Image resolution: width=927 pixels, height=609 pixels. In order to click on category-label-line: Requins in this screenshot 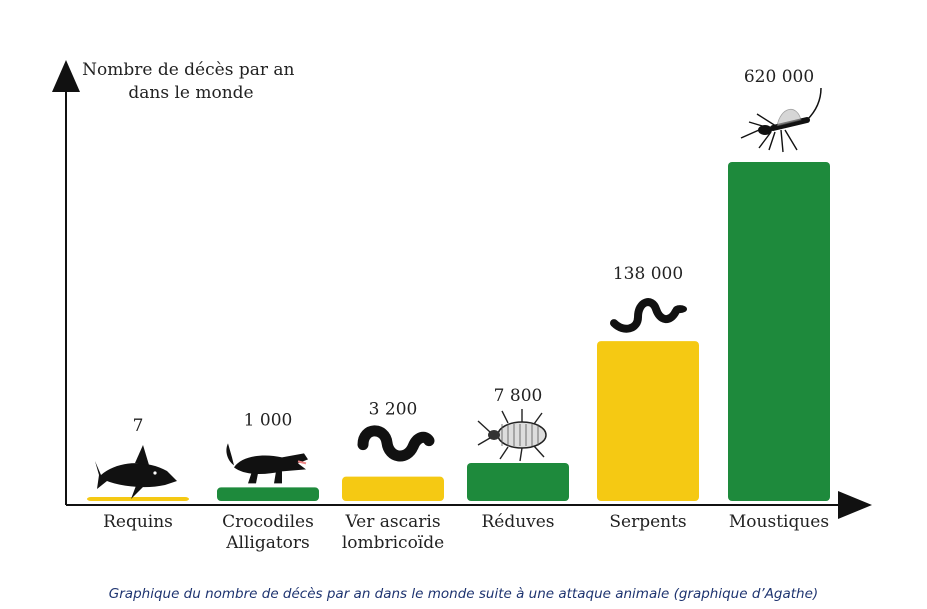, I will do `click(138, 522)`.